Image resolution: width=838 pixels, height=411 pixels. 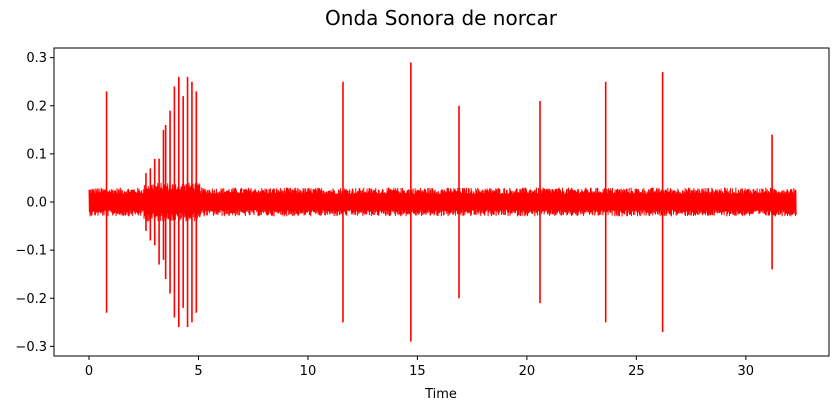 I want to click on x-tick-label: 10, so click(x=308, y=371).